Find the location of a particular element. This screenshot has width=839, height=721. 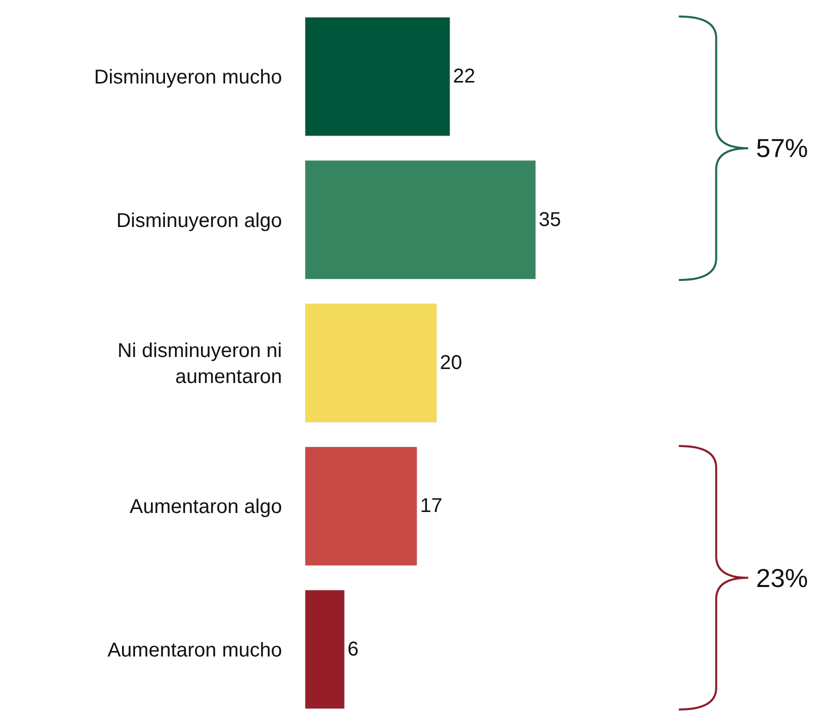

y-tick-label: Aumentaron algo is located at coordinates (206, 507).